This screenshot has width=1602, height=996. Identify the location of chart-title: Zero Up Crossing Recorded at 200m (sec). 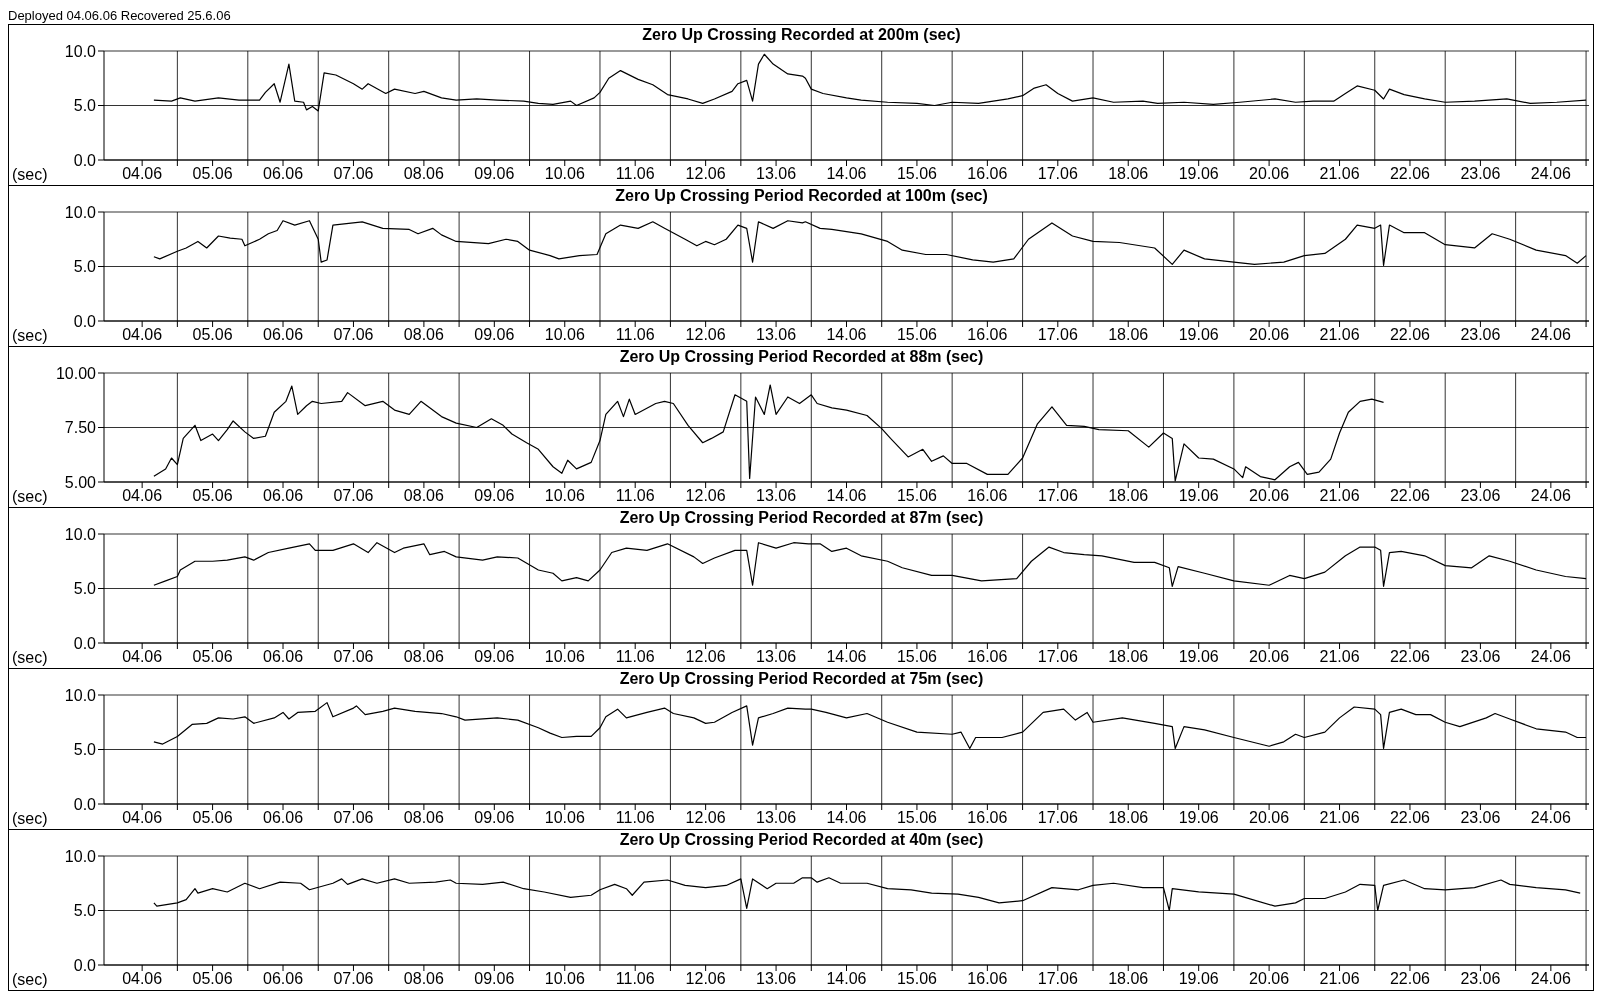
(801, 35).